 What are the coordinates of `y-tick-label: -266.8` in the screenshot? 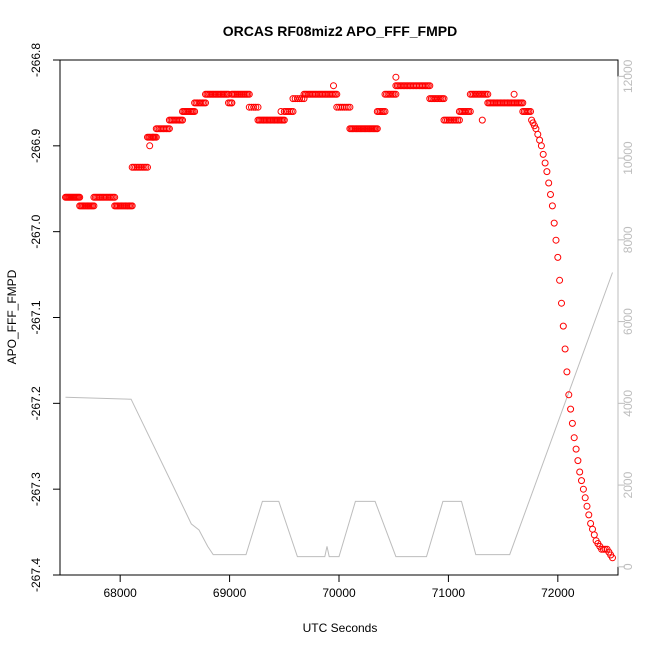 It's located at (36, 60).